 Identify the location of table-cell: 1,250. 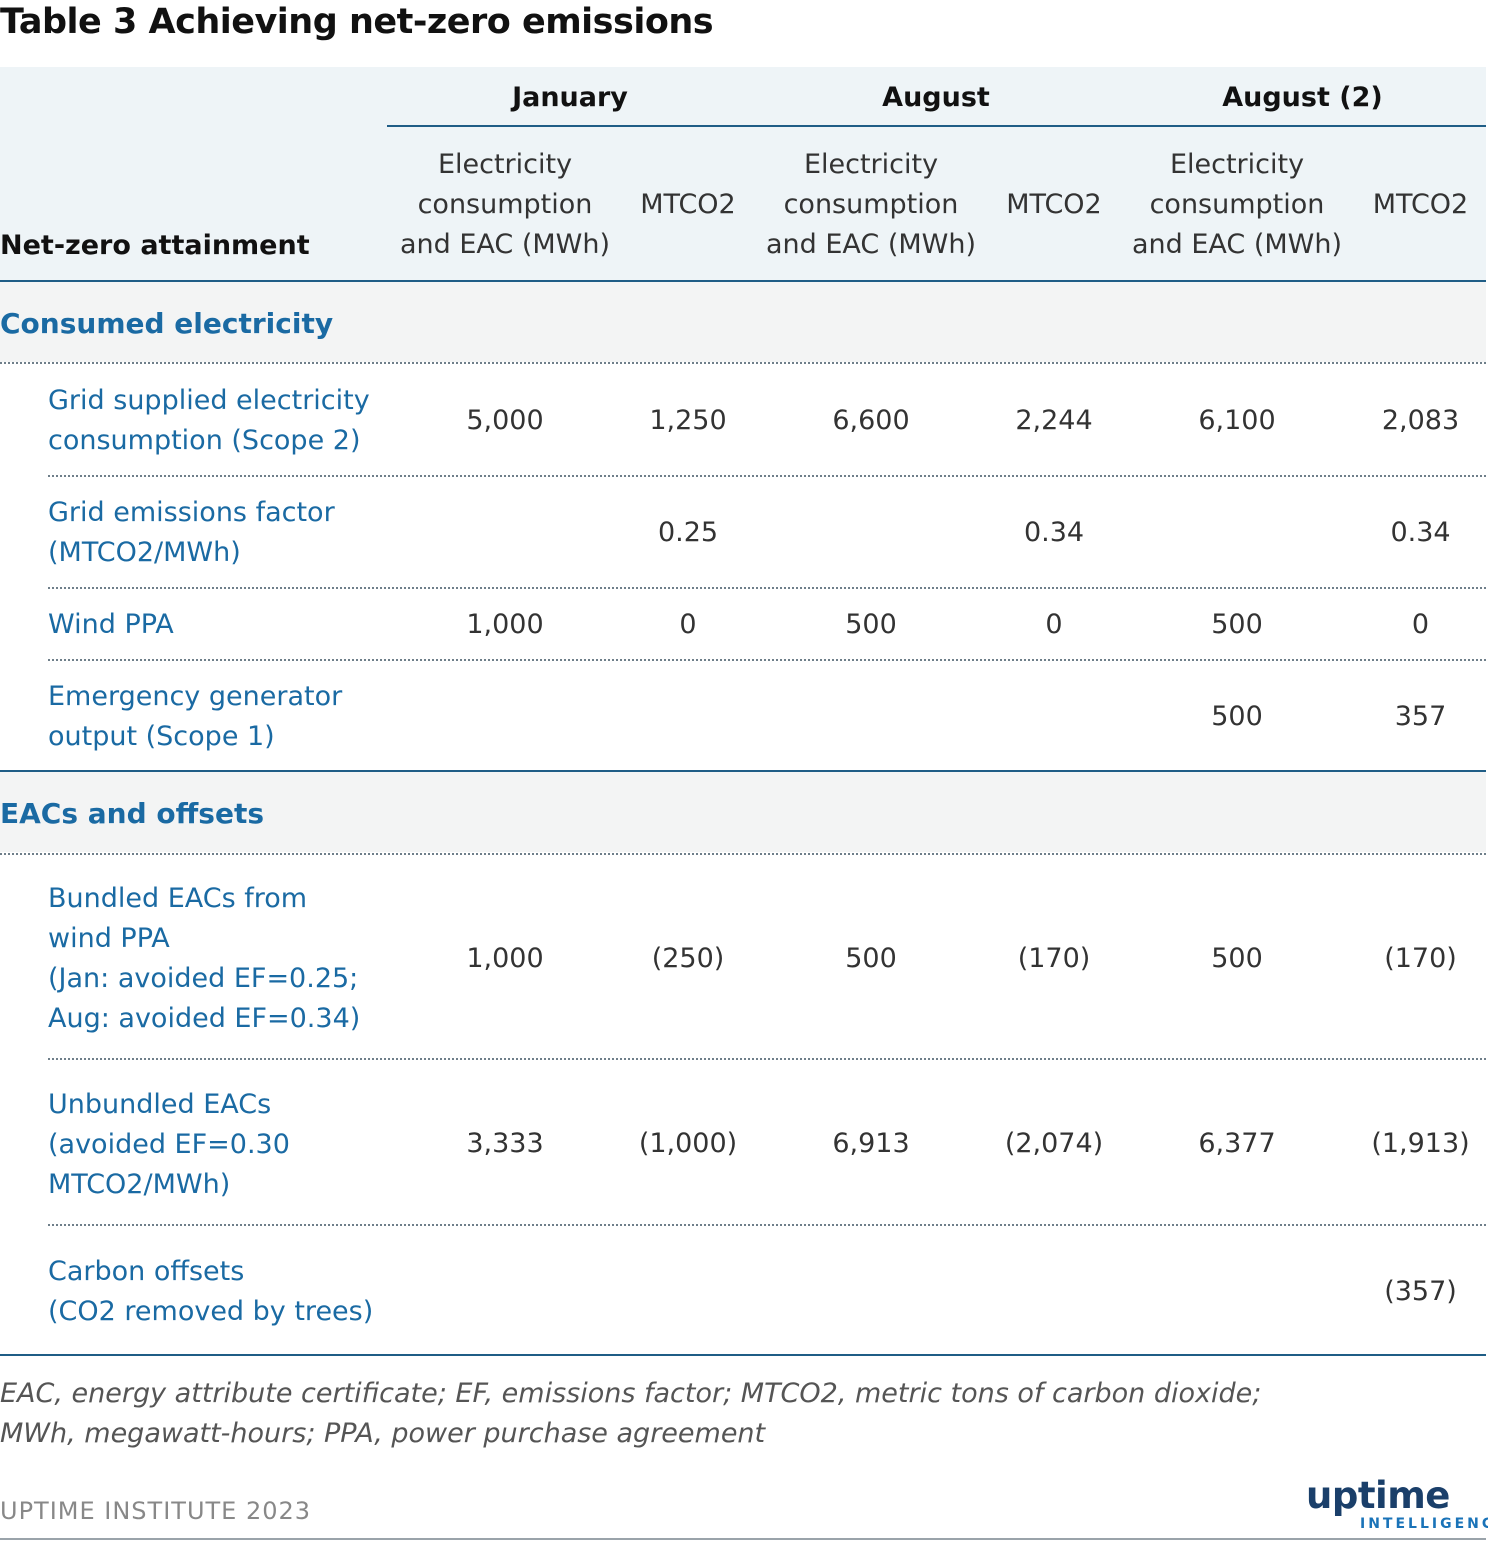
(688, 420).